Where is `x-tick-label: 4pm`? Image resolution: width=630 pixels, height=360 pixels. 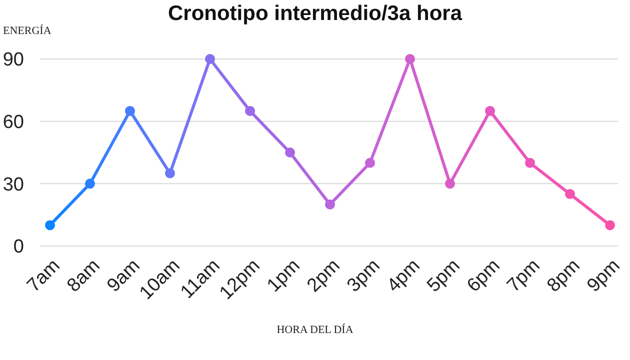 x-tick-label: 4pm is located at coordinates (403, 275).